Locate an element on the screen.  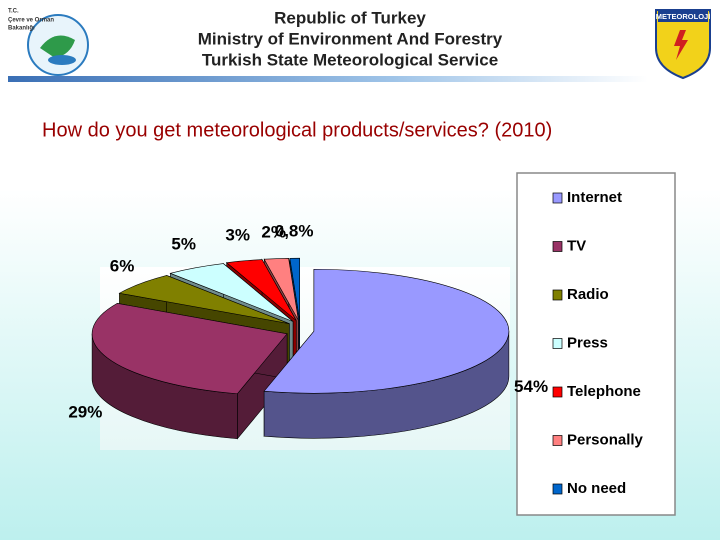
legend-label: Internet is located at coordinates (594, 197).